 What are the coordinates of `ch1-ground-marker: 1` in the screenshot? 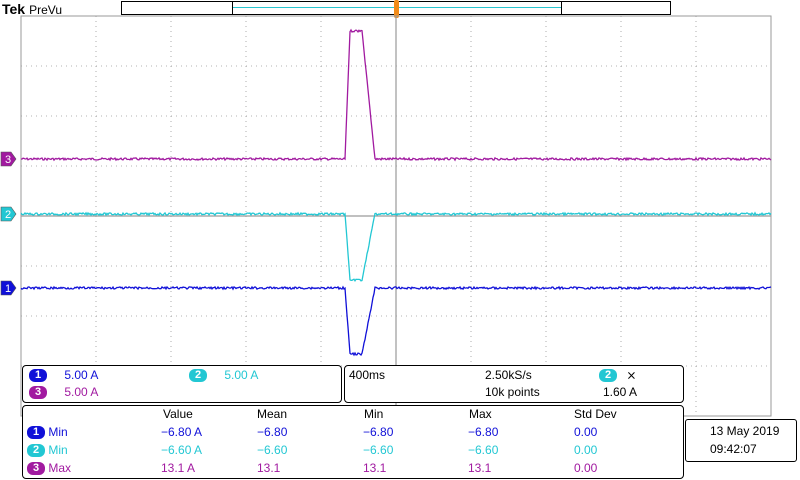 It's located at (8, 288).